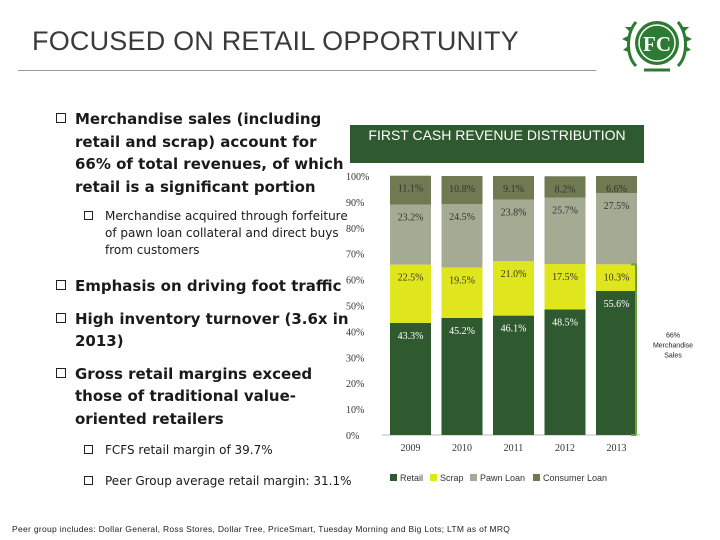  What do you see at coordinates (617, 448) in the screenshot?
I see `x-tick-label: 2013` at bounding box center [617, 448].